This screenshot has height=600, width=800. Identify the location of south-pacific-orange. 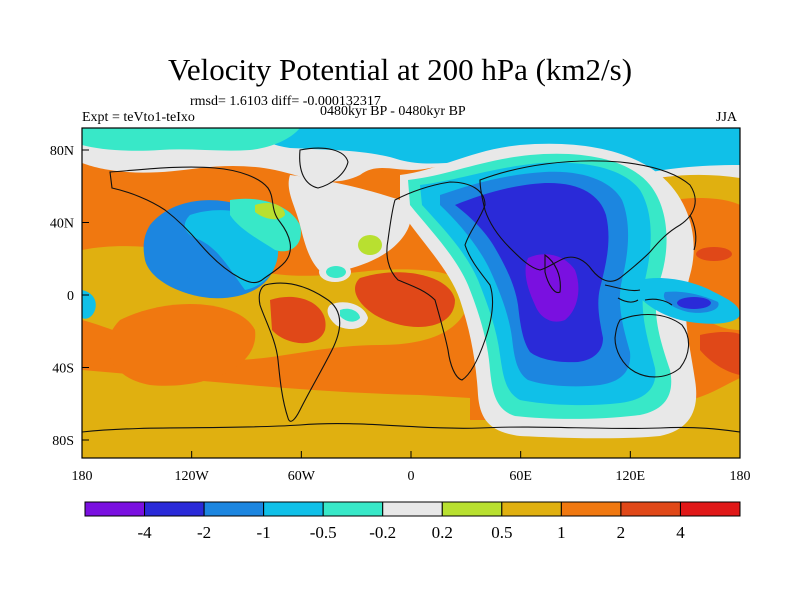
(181, 344).